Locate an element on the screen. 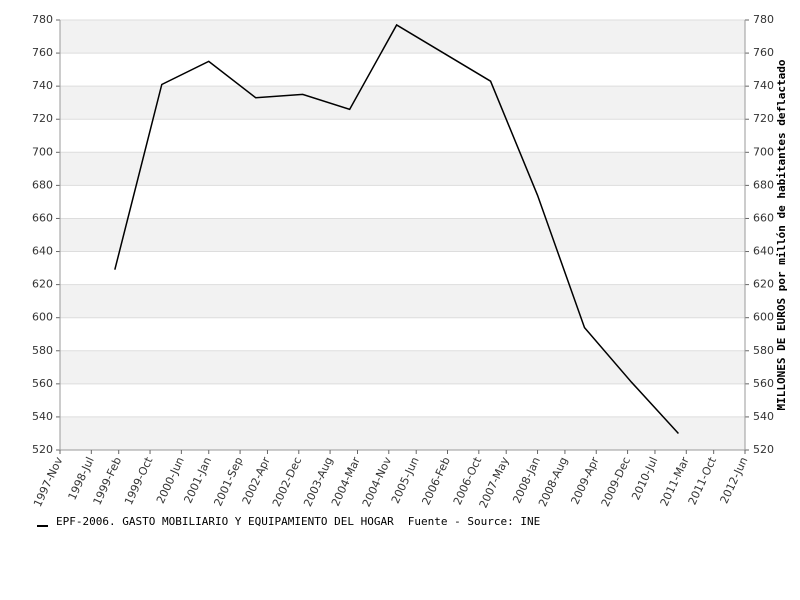 This screenshot has width=800, height=600. source-note: Fuente - Source: INE is located at coordinates (474, 521).